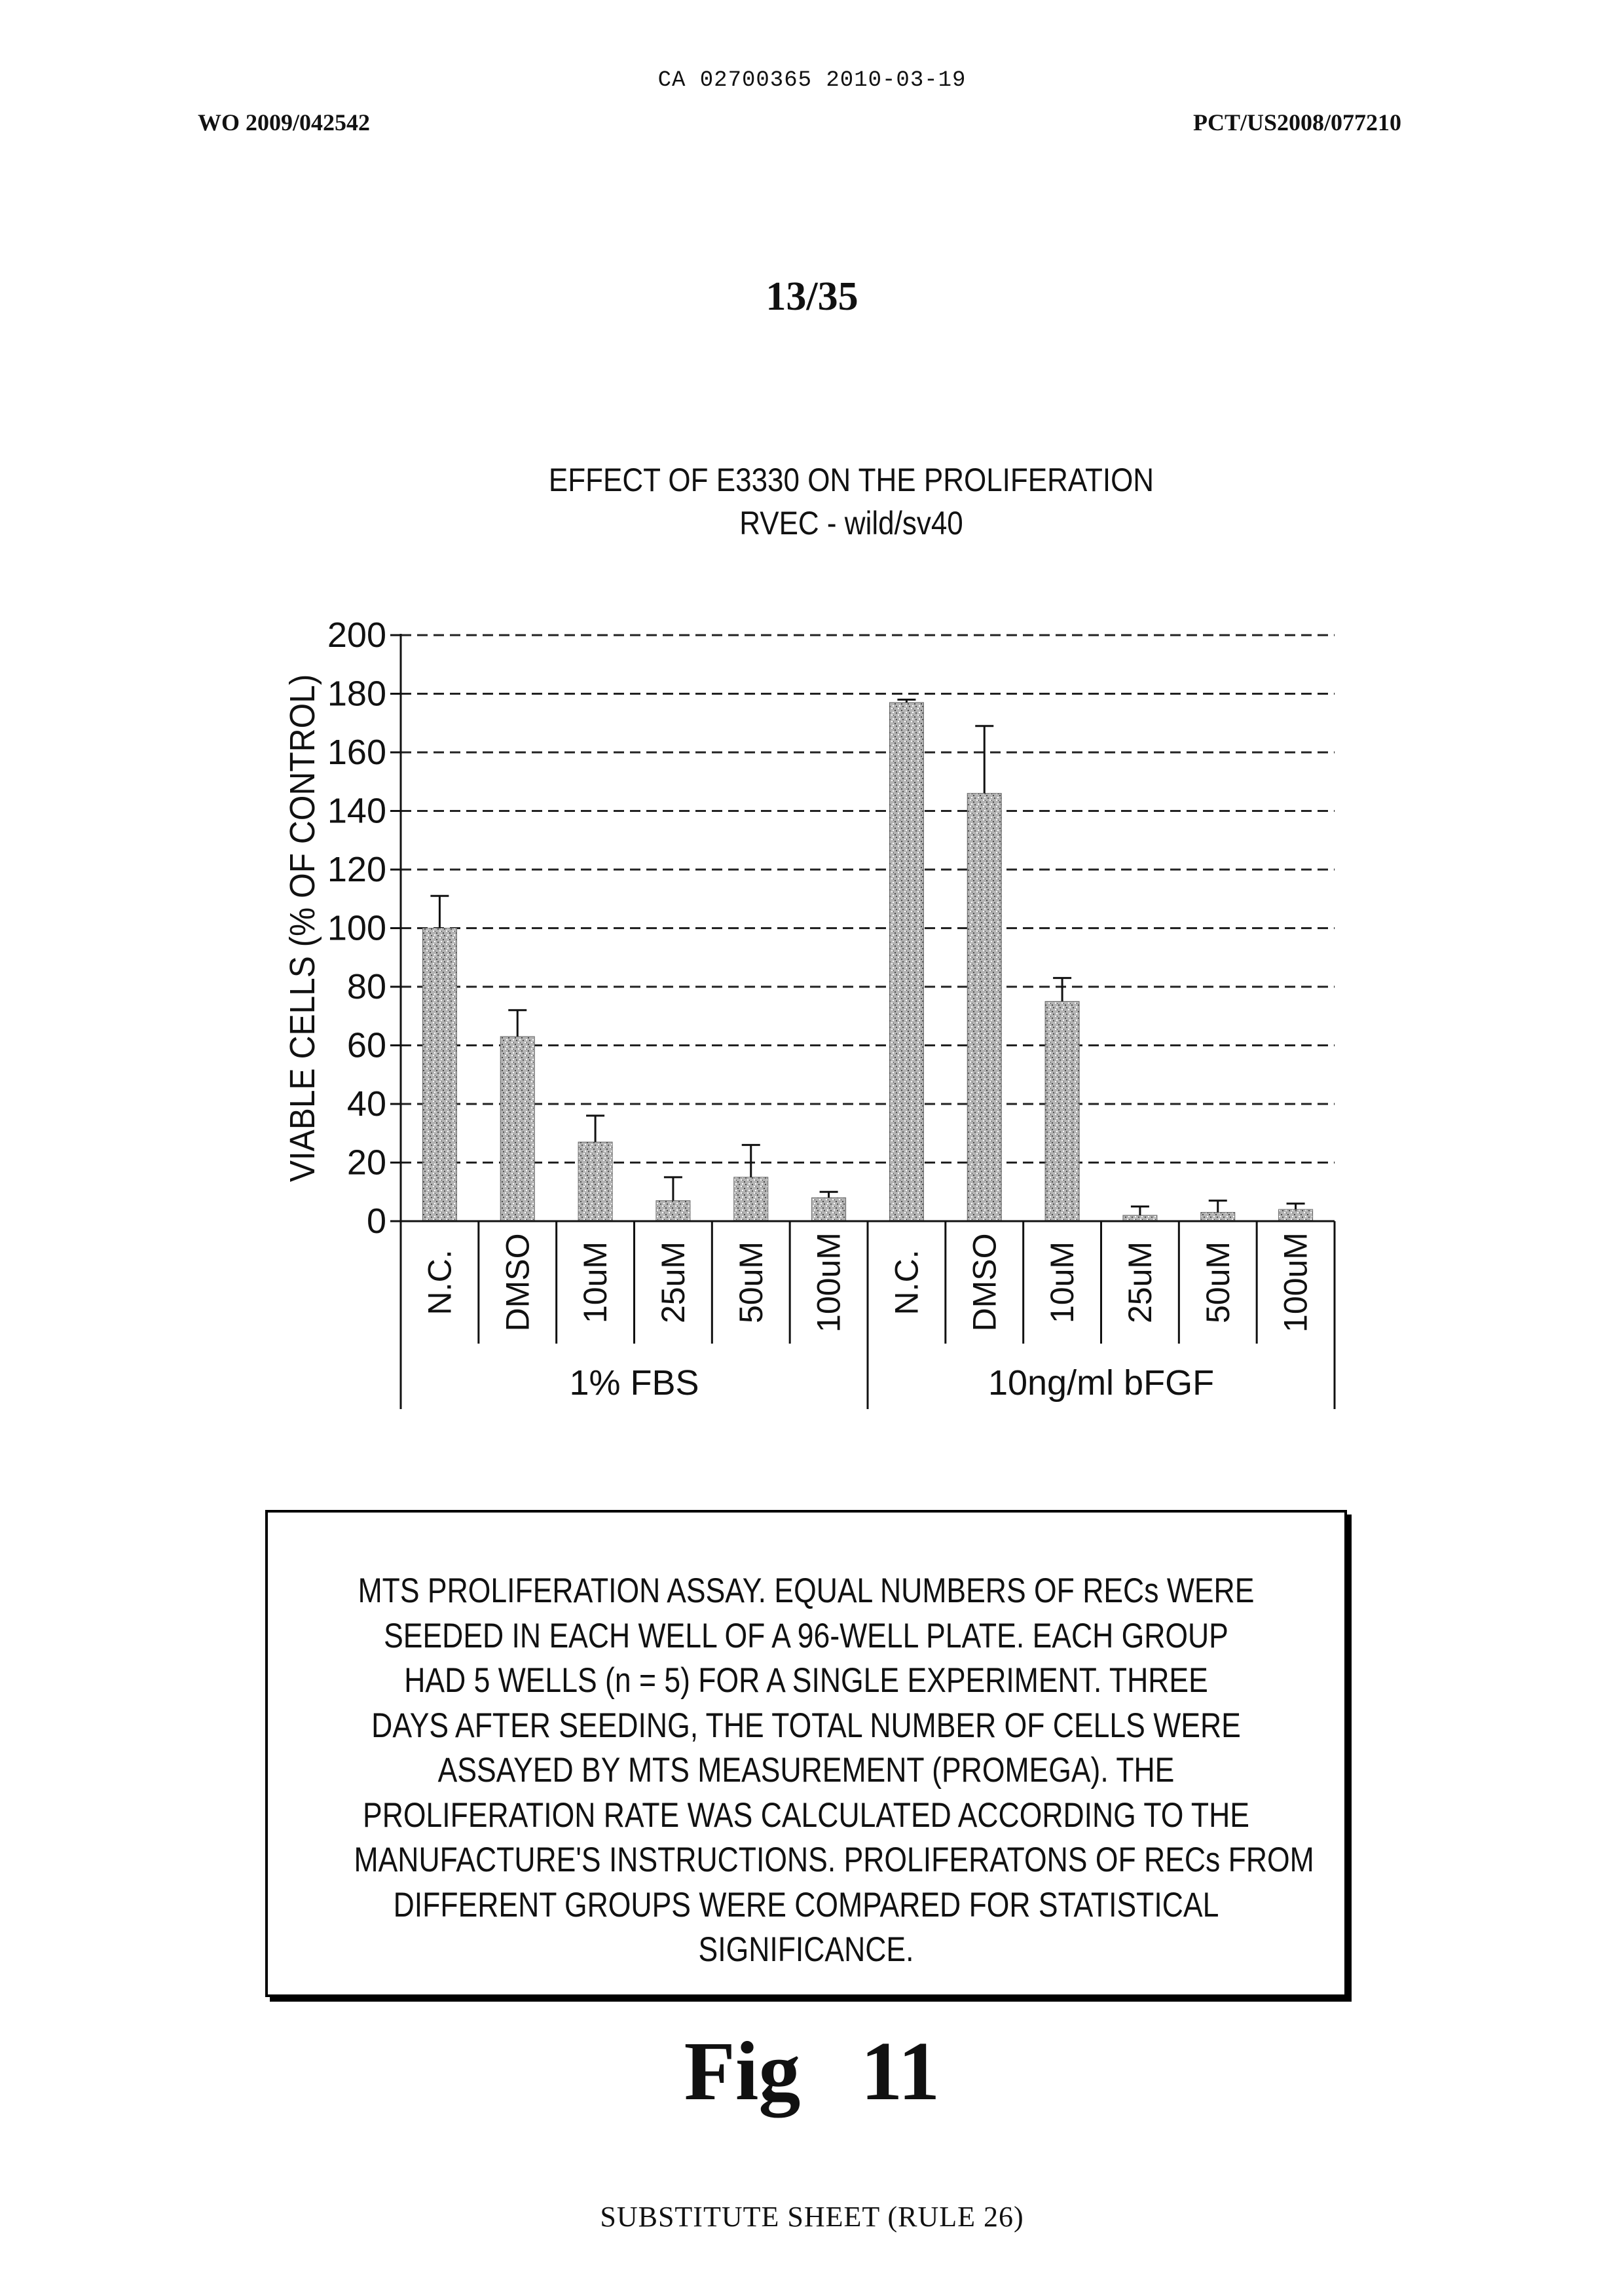 This screenshot has width=1624, height=2295. What do you see at coordinates (867, 960) in the screenshot?
I see `bars` at bounding box center [867, 960].